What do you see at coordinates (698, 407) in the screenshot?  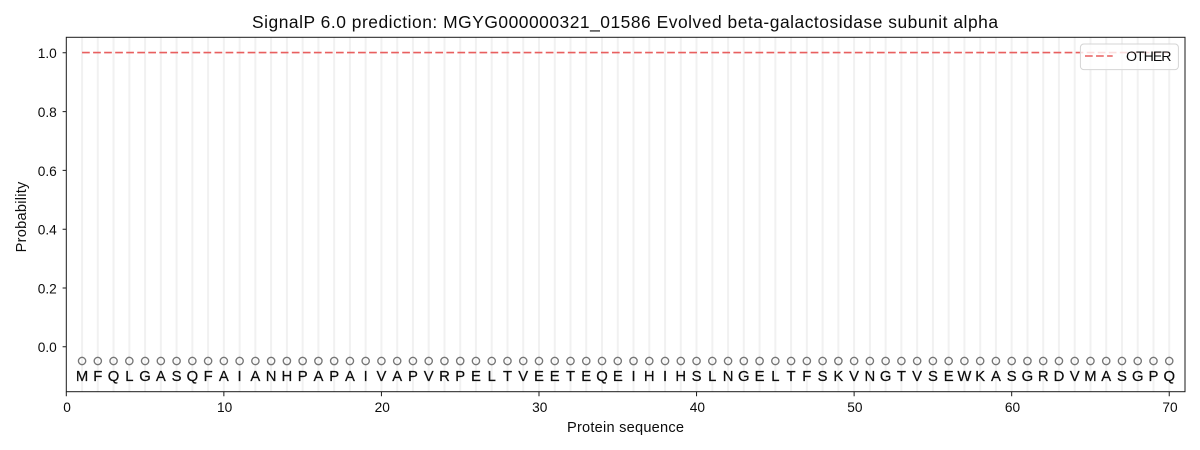 I see `svg-text: 40` at bounding box center [698, 407].